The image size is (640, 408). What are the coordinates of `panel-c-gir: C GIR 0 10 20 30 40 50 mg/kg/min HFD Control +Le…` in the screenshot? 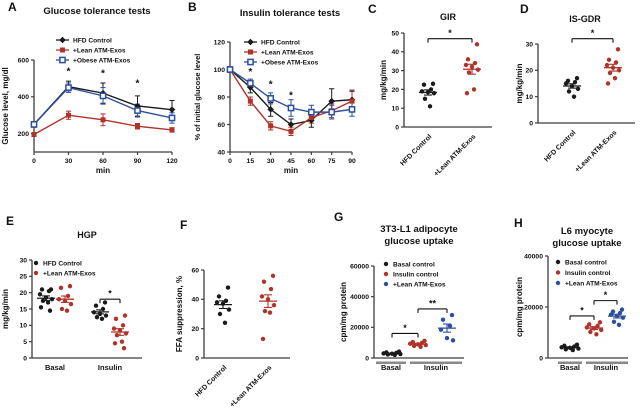 It's located at (429, 98).